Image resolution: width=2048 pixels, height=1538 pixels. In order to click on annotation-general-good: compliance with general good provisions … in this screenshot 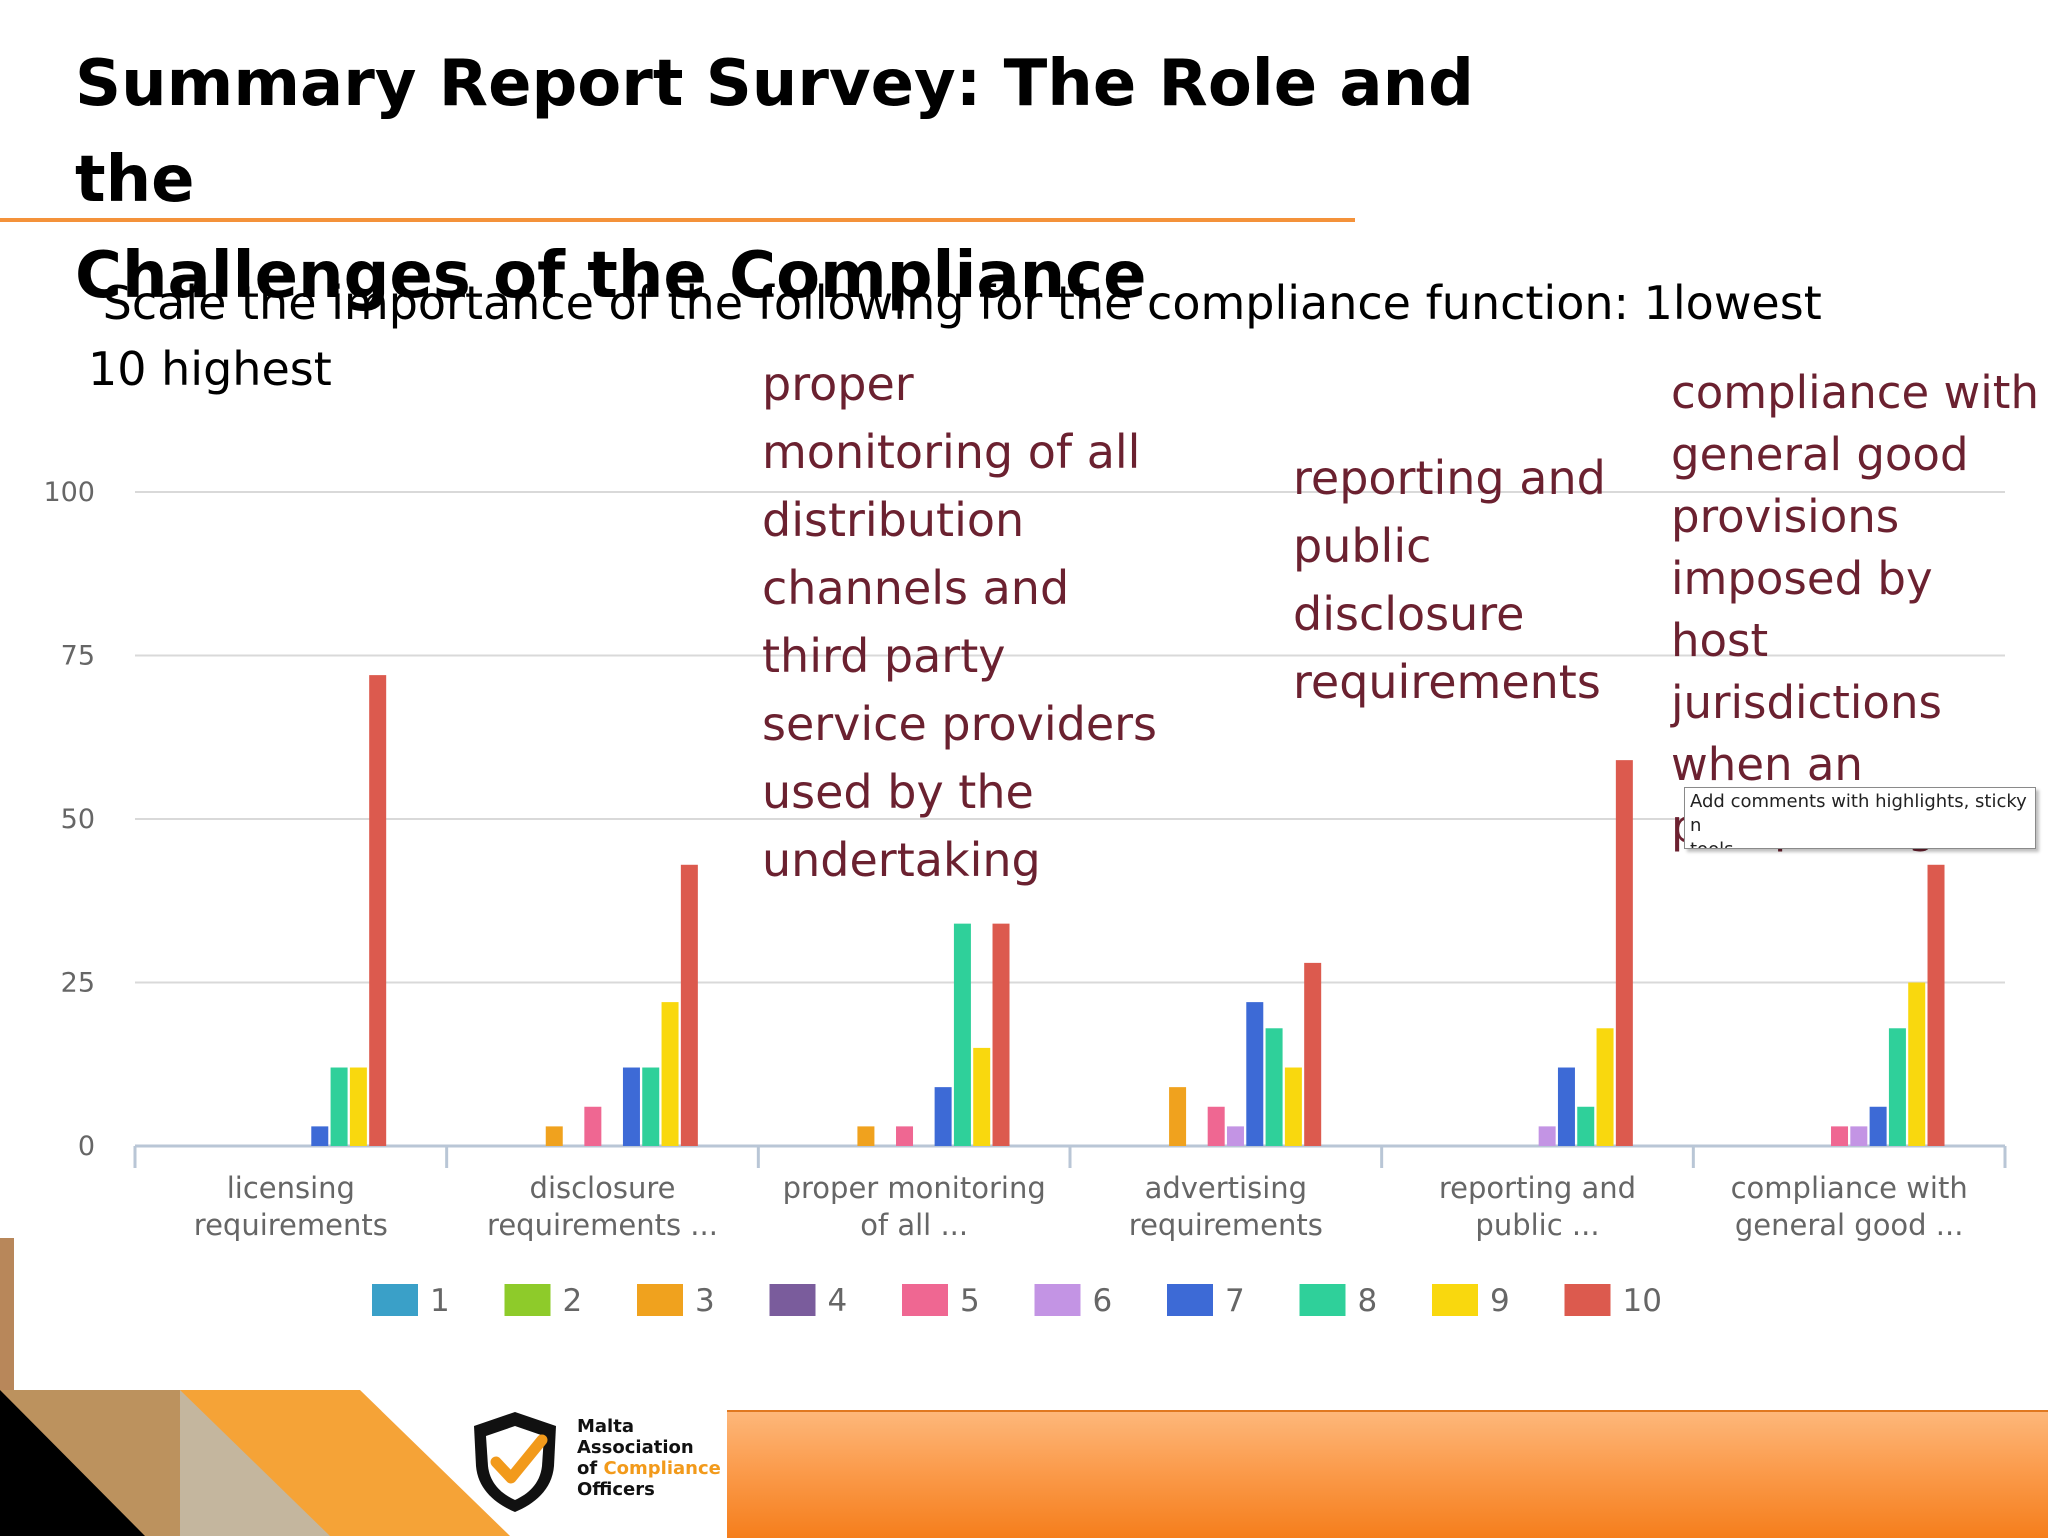, I will do `click(1855, 609)`.